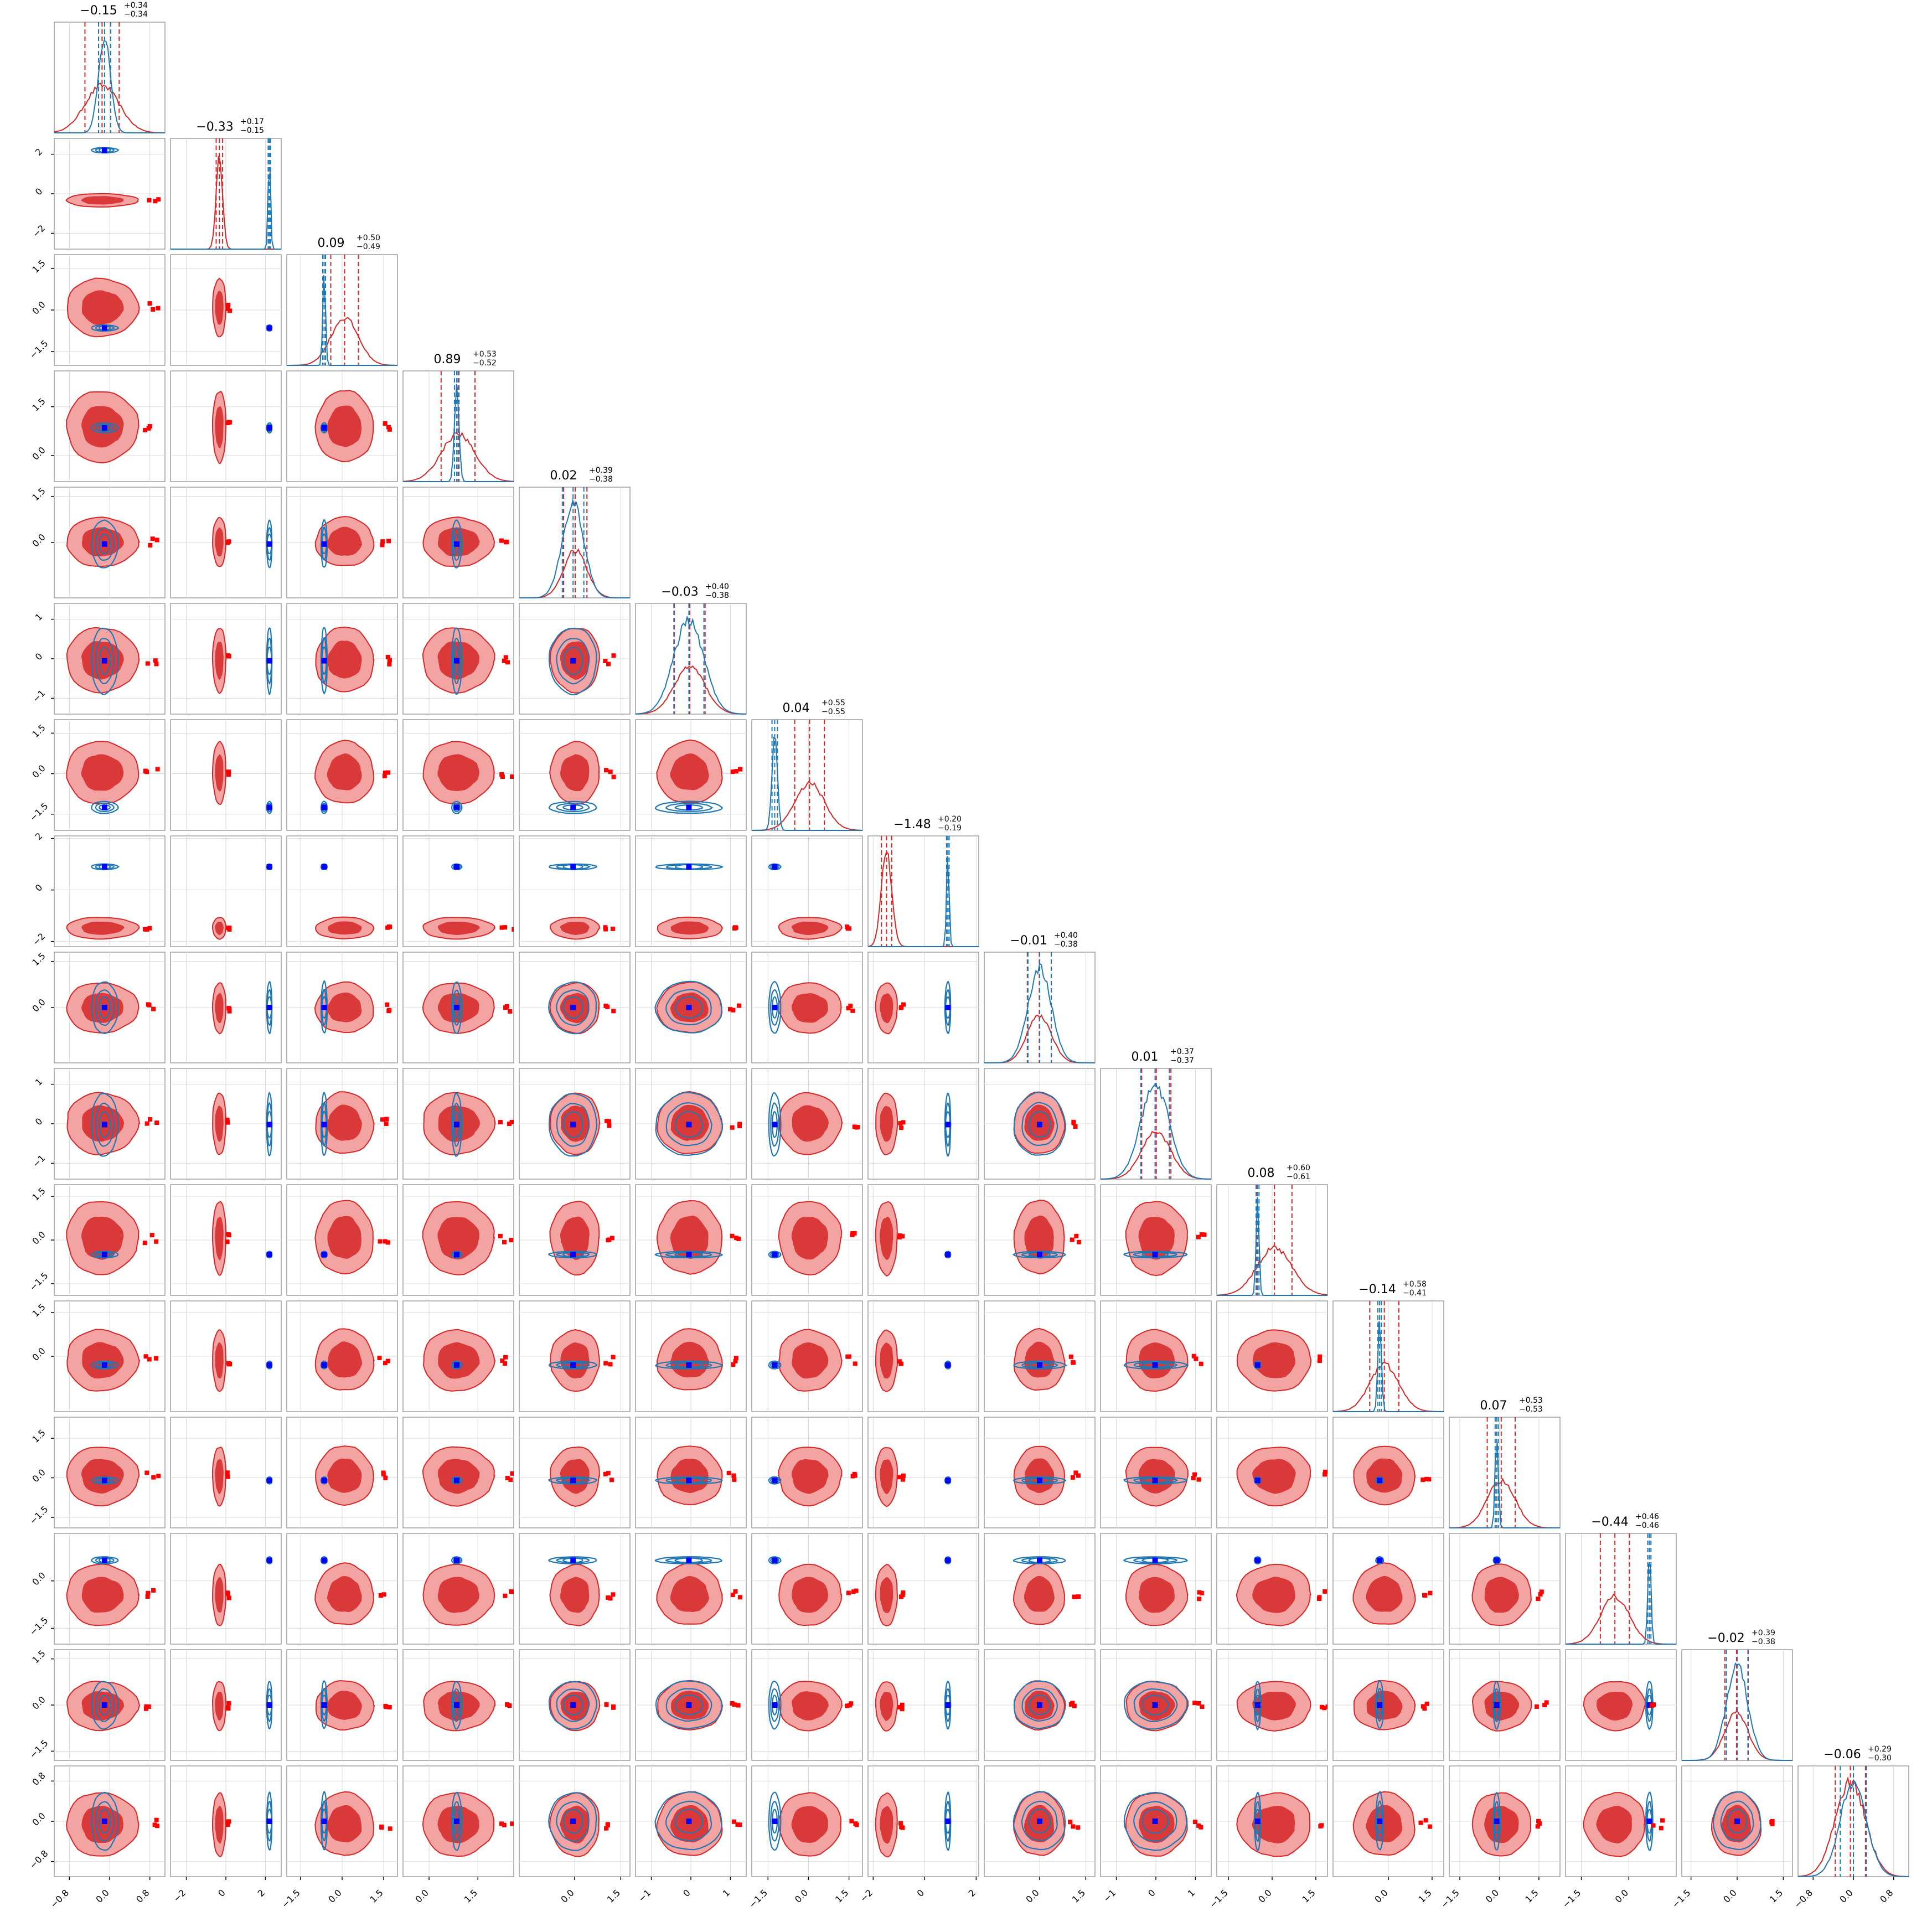  What do you see at coordinates (97, 1240) in the screenshot?
I see `panel-10-0: −1.5 0.0 1.5` at bounding box center [97, 1240].